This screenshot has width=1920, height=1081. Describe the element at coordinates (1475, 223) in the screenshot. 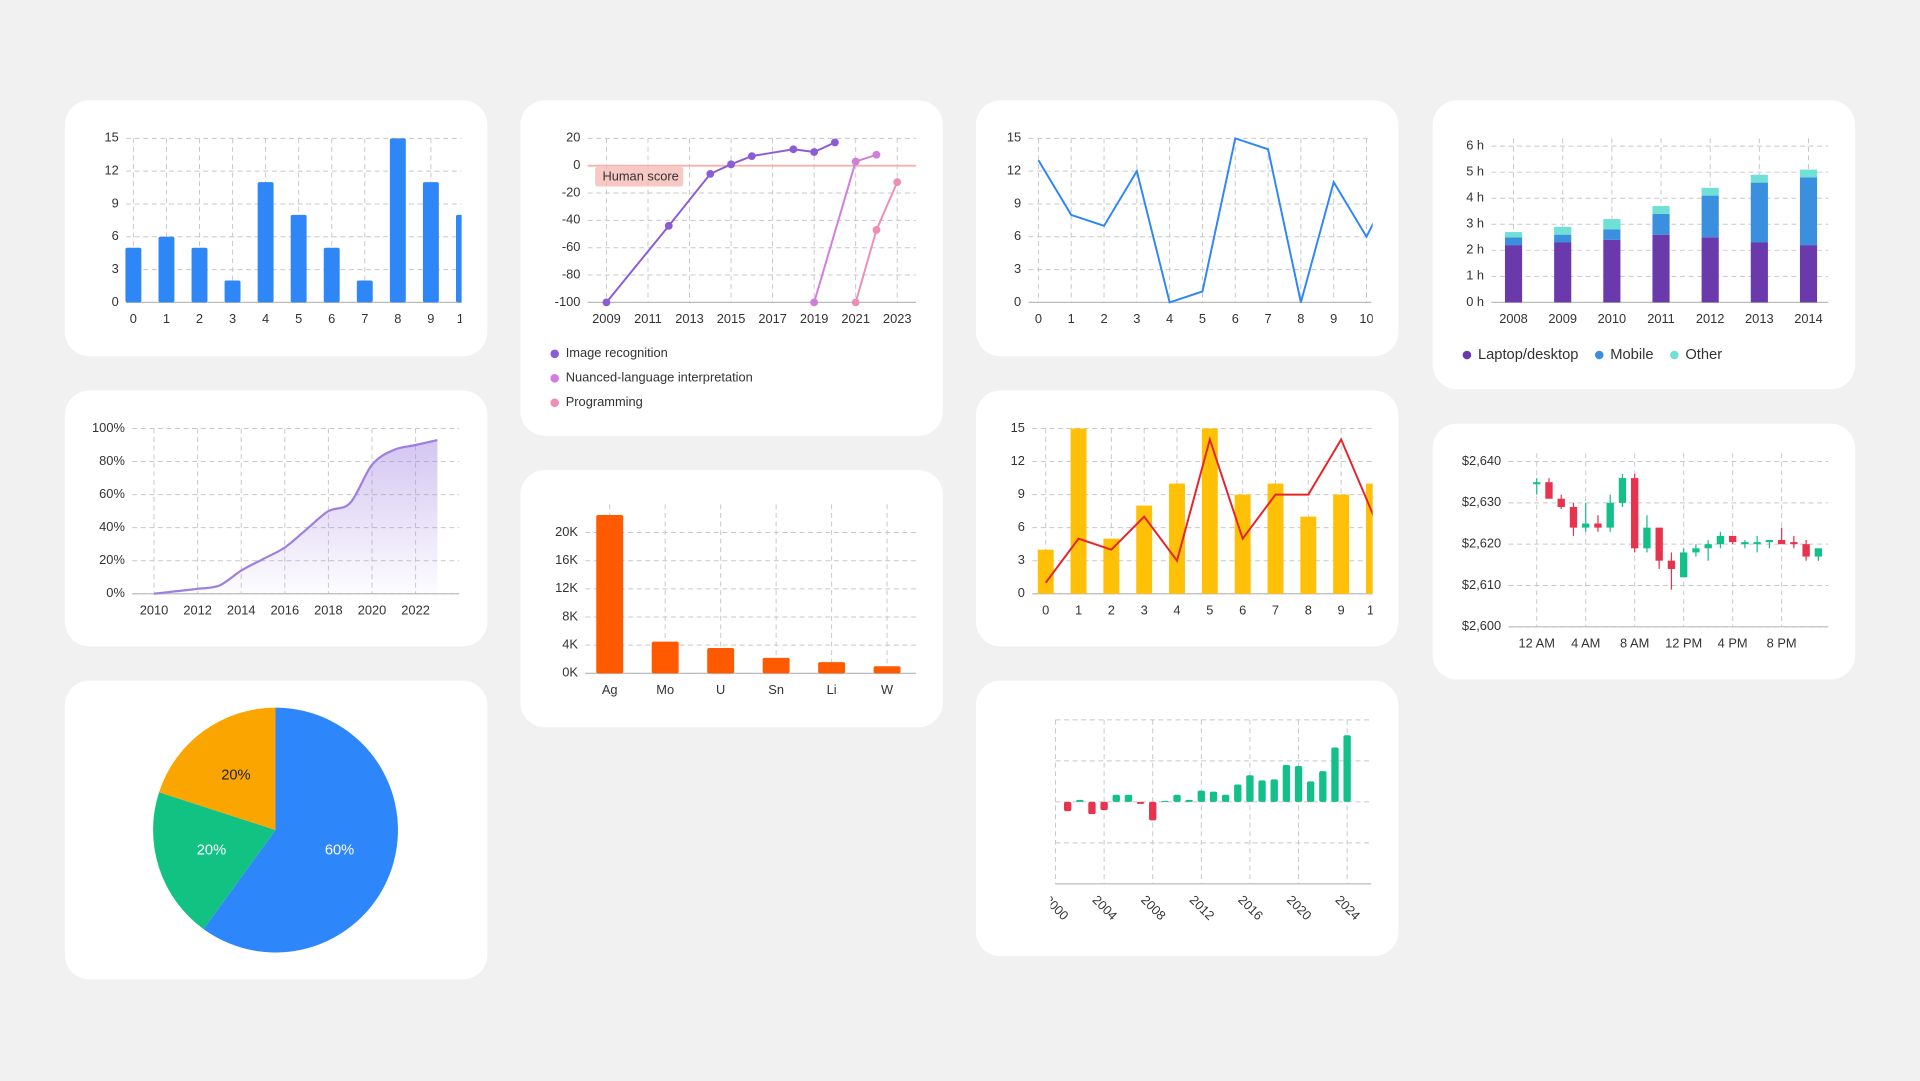

I see `y-tick-label: 3 h` at that location.